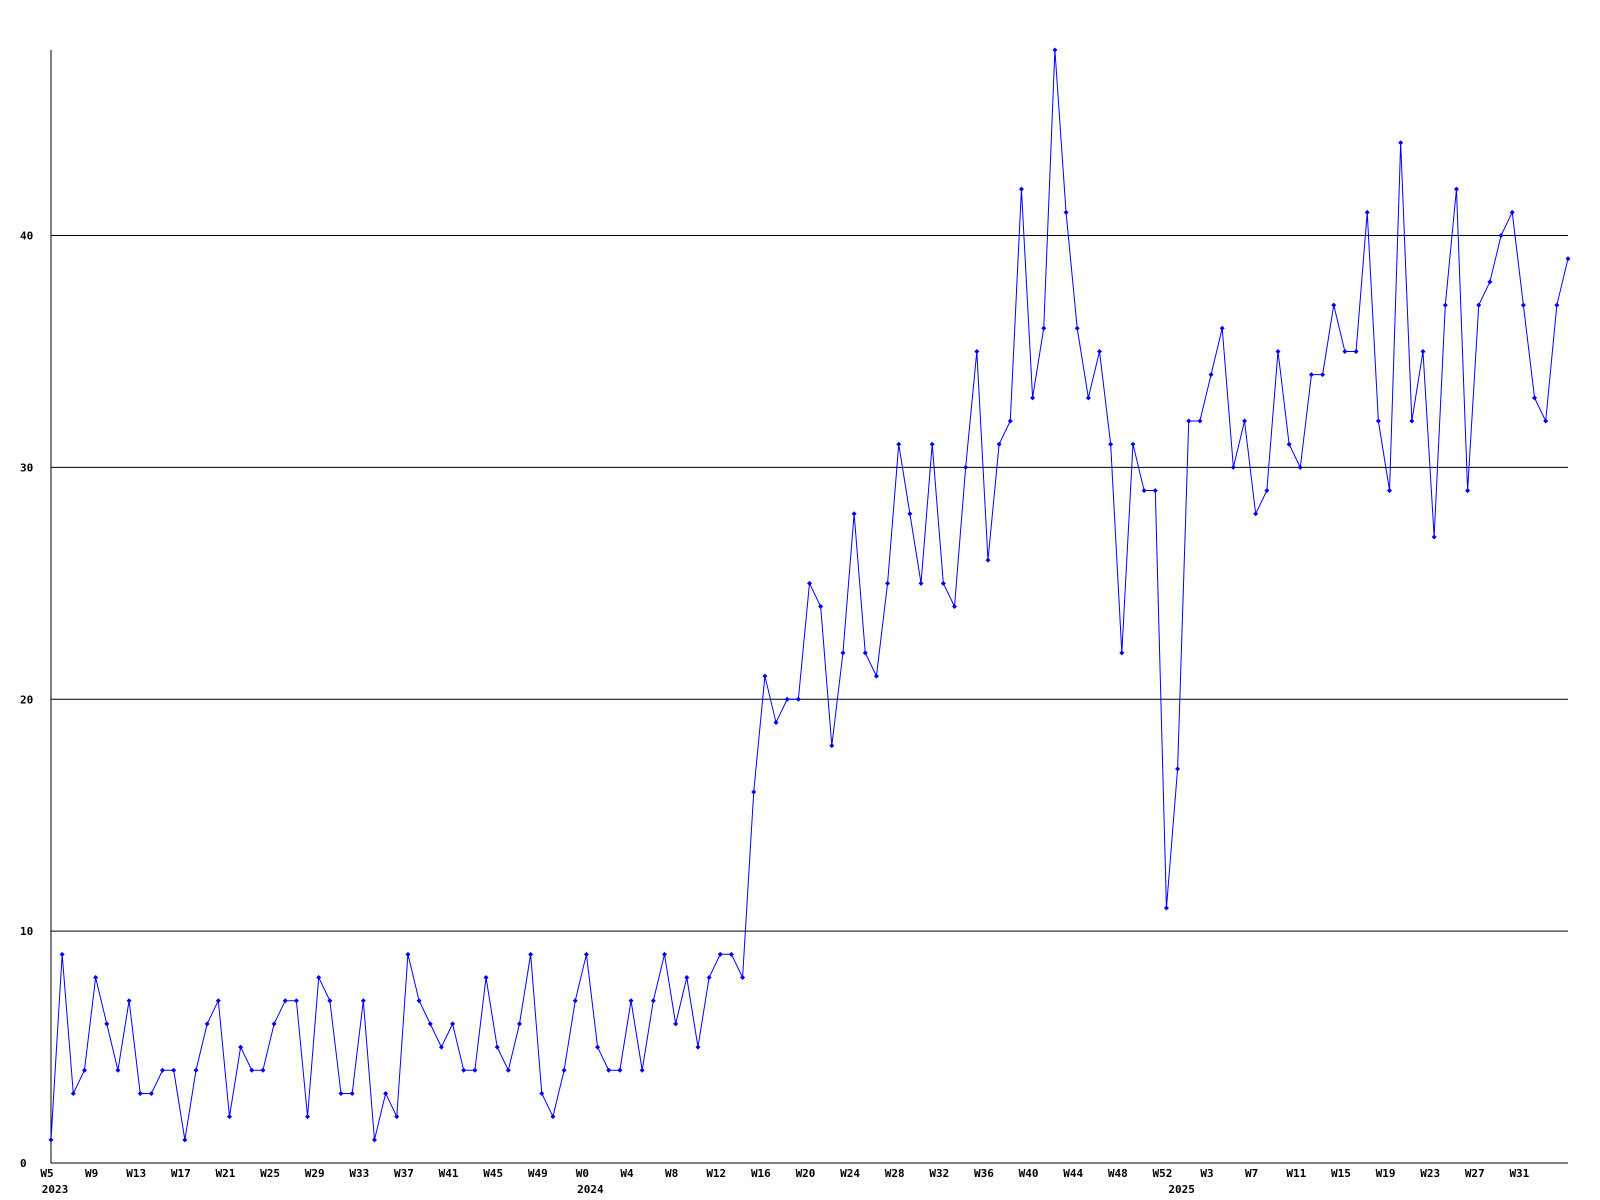 The height and width of the screenshot is (1200, 1600). Describe the element at coordinates (1430, 1173) in the screenshot. I see `x-tick-label: W23` at that location.